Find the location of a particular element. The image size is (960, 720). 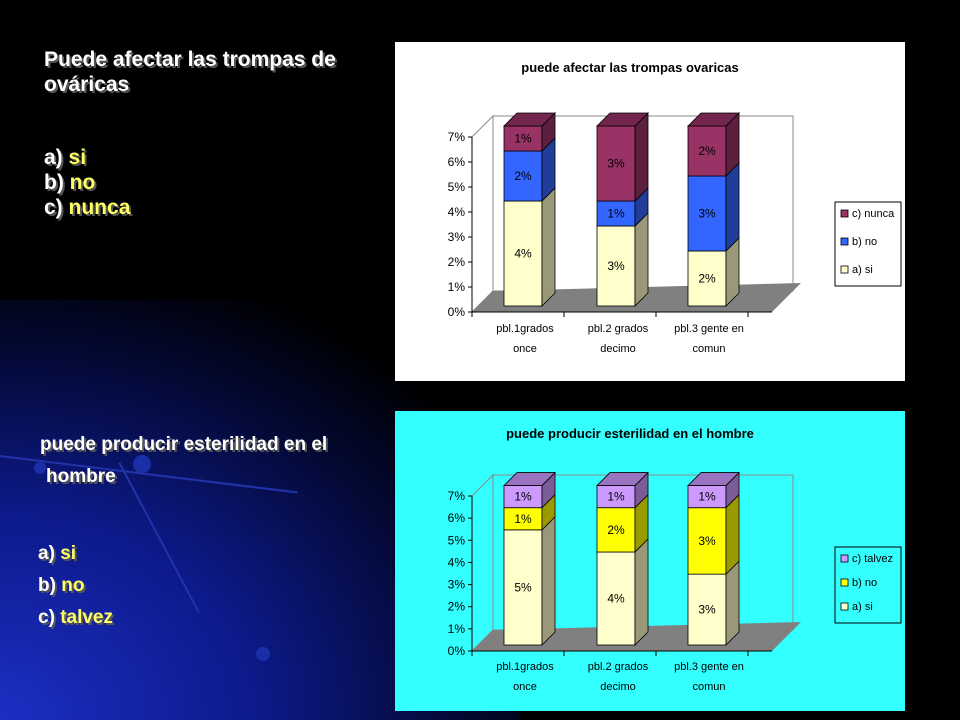

question2-option-c: c) talvez is located at coordinates (75, 618).